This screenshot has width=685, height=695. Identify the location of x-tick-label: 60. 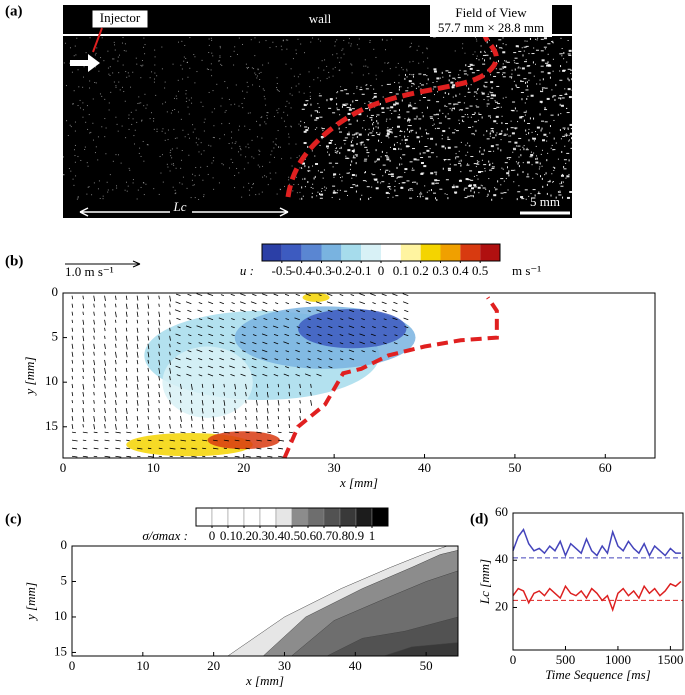
(605, 467).